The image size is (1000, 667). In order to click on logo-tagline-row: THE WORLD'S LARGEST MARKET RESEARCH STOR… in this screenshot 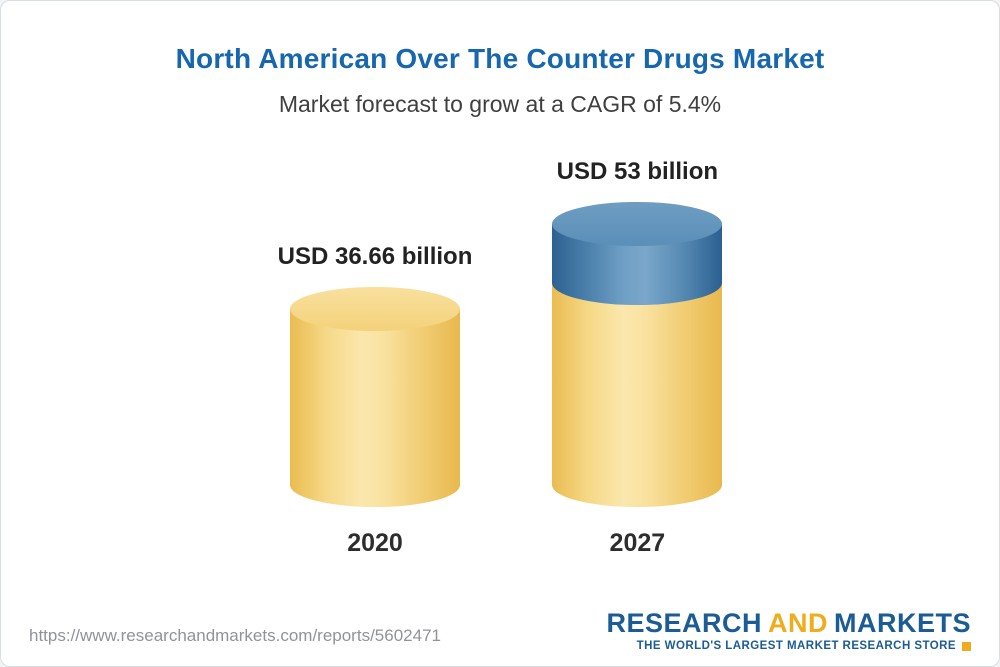, I will do `click(788, 646)`.